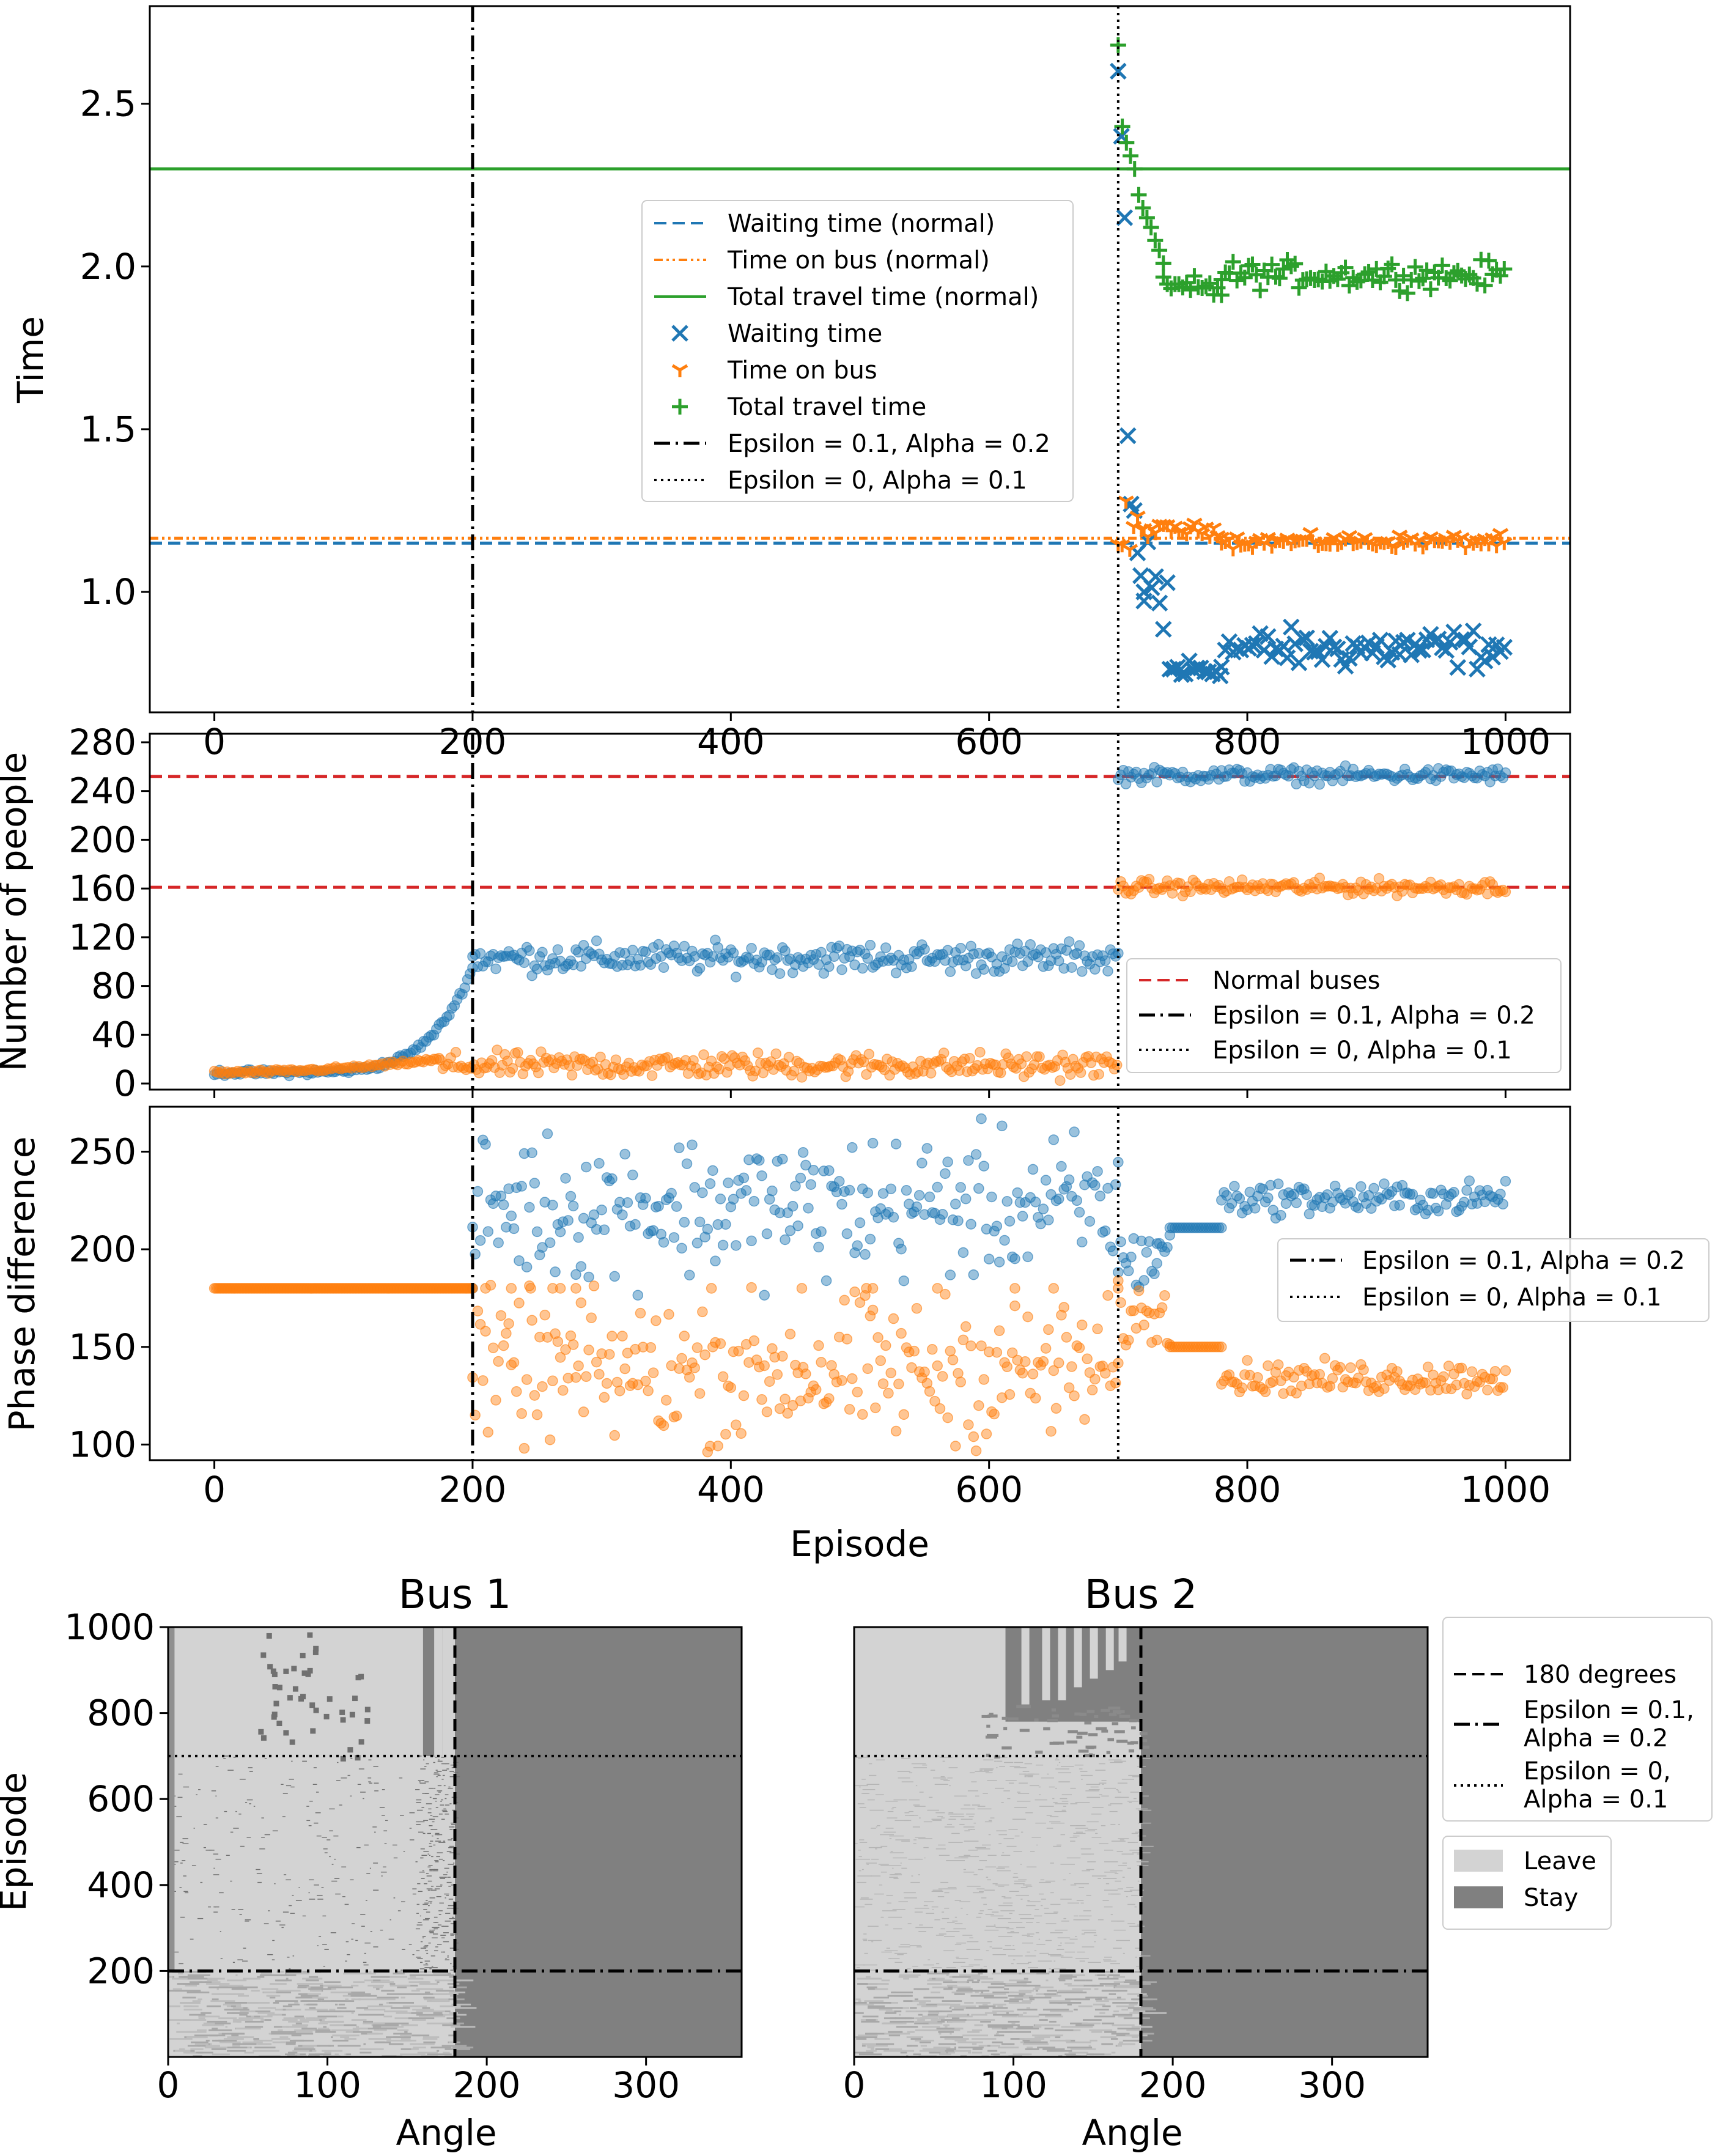 Image resolution: width=1715 pixels, height=2156 pixels. What do you see at coordinates (109, 1627) in the screenshot?
I see `y-tick-label: 1000` at bounding box center [109, 1627].